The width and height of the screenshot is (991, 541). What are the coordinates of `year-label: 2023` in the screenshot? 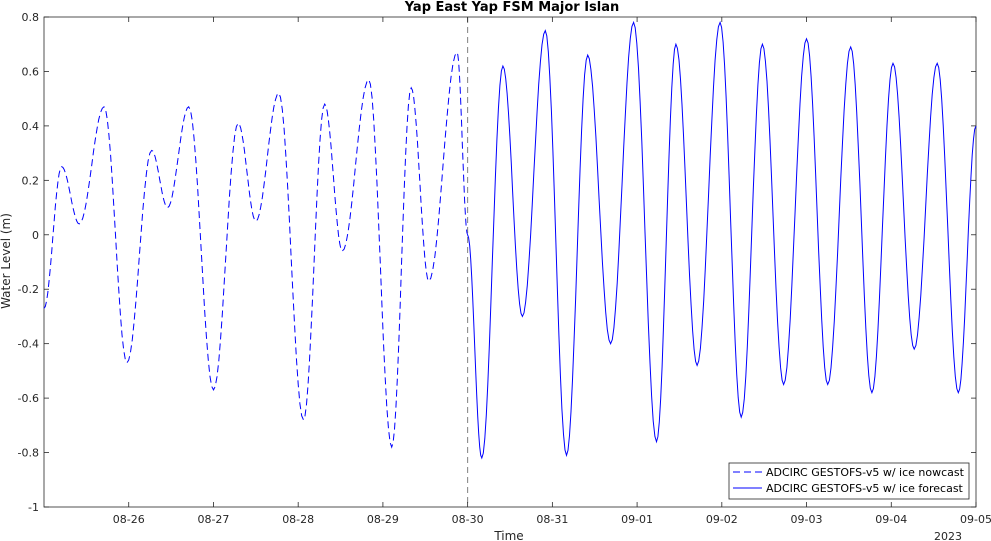 It's located at (948, 535).